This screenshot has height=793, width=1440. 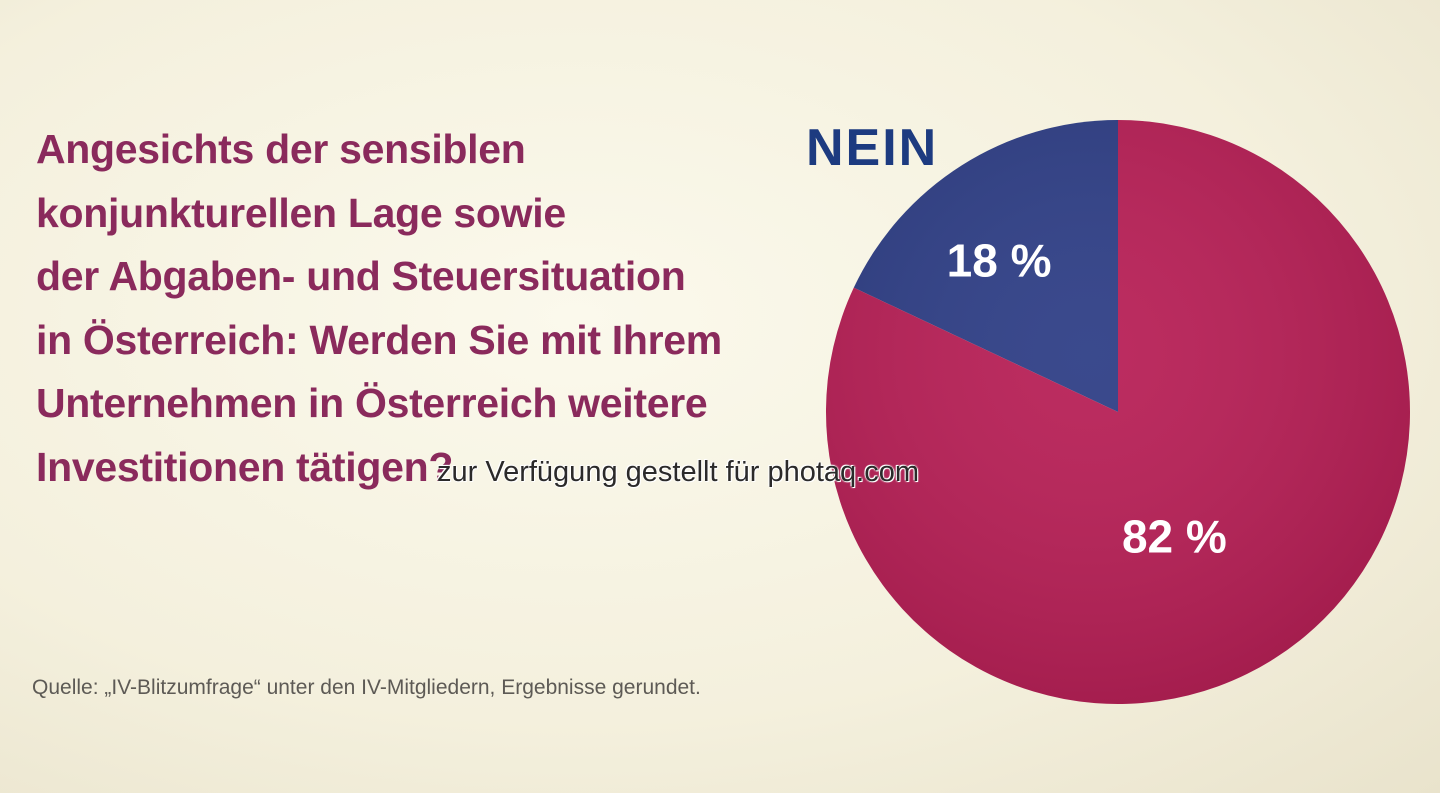 I want to click on slice-value-label: 18 %, so click(x=999, y=260).